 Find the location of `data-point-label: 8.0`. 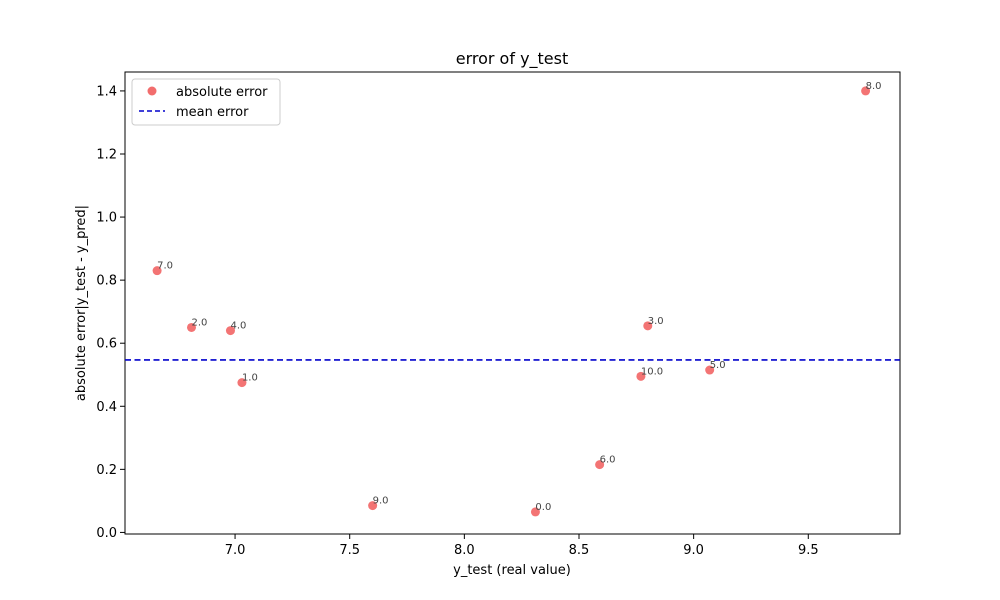

data-point-label: 8.0 is located at coordinates (874, 86).